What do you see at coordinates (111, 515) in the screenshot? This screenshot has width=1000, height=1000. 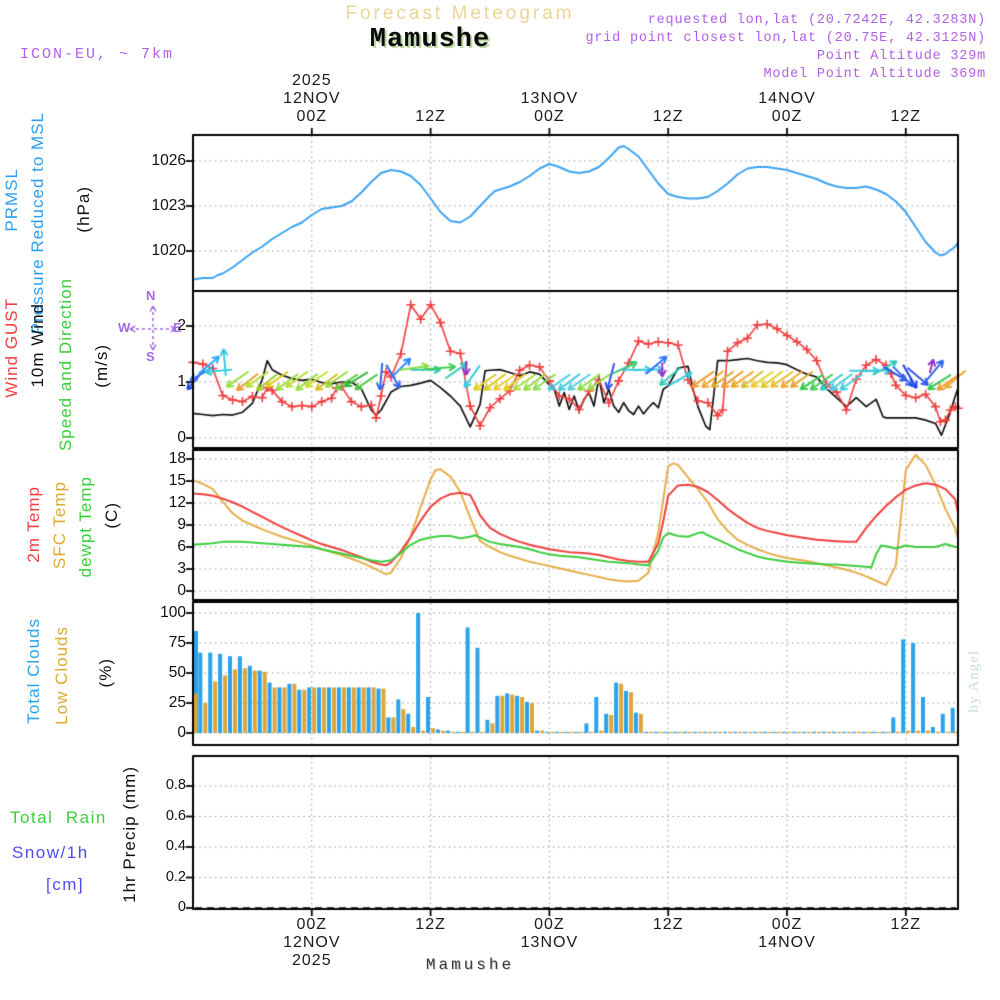 I see `temp-unit-label: (C)` at bounding box center [111, 515].